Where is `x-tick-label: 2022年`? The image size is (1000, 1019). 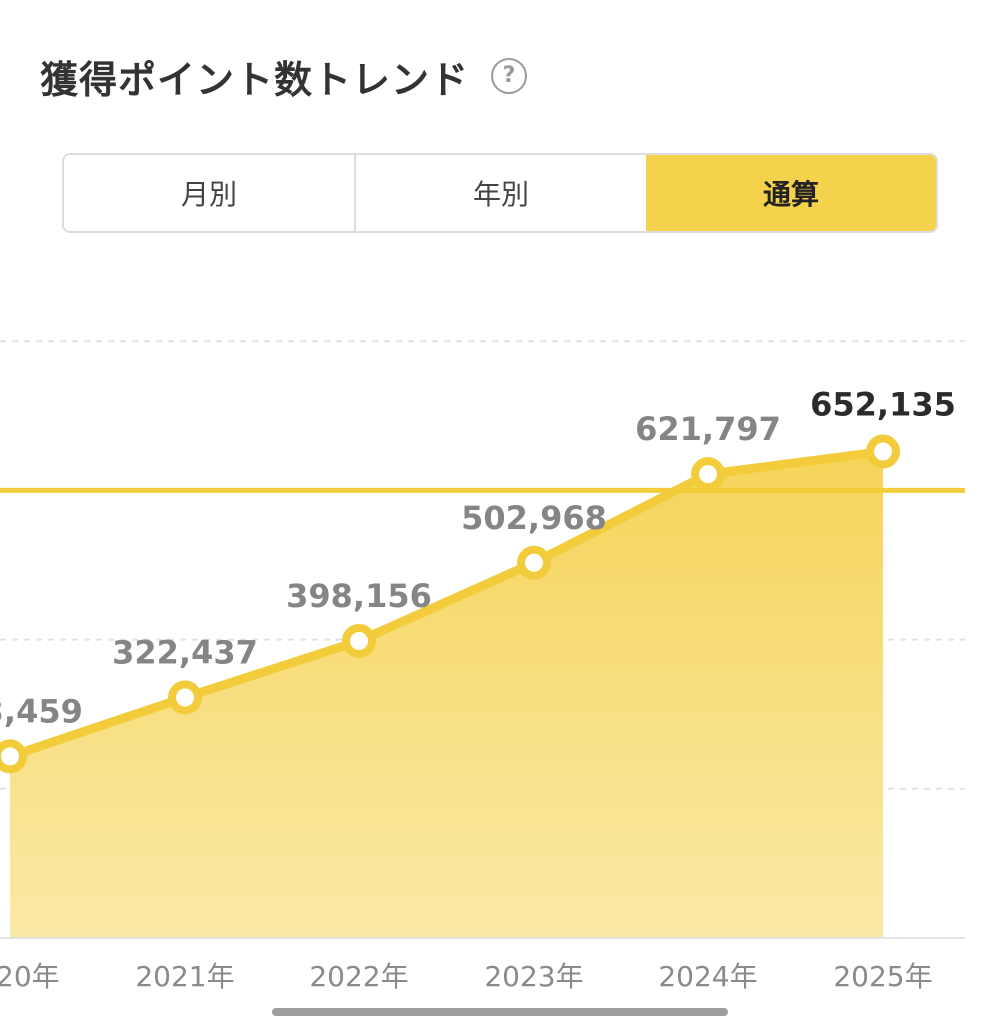
x-tick-label: 2022年 is located at coordinates (358, 976).